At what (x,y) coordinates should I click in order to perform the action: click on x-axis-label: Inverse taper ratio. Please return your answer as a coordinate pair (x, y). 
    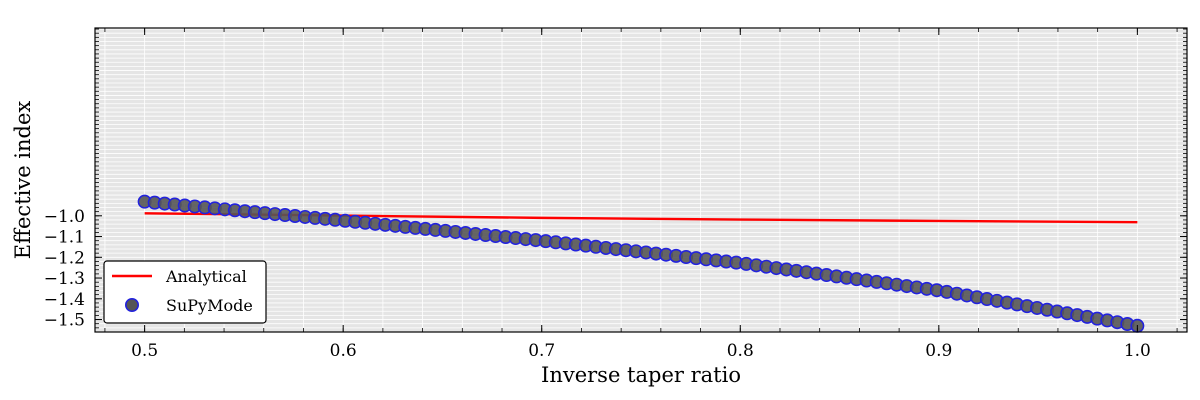
    Looking at the image, I should click on (641, 375).